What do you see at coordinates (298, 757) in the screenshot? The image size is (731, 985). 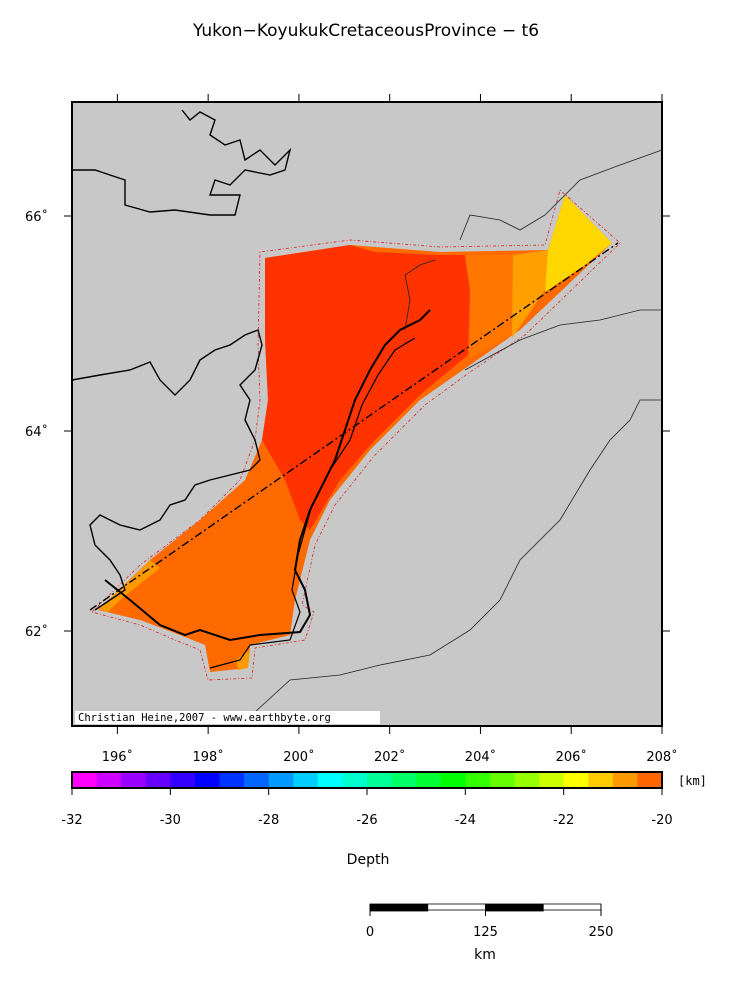 I see `x-tick-label: 200˚` at bounding box center [298, 757].